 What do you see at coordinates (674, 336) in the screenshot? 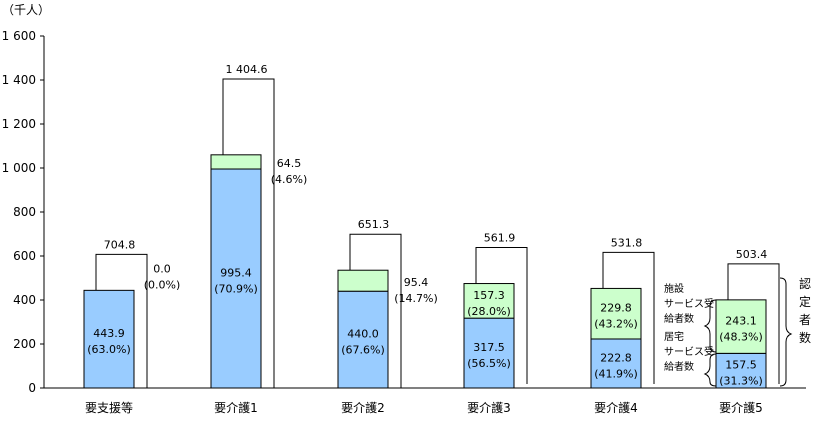
I see `home-annotation-line: 居宅` at bounding box center [674, 336].